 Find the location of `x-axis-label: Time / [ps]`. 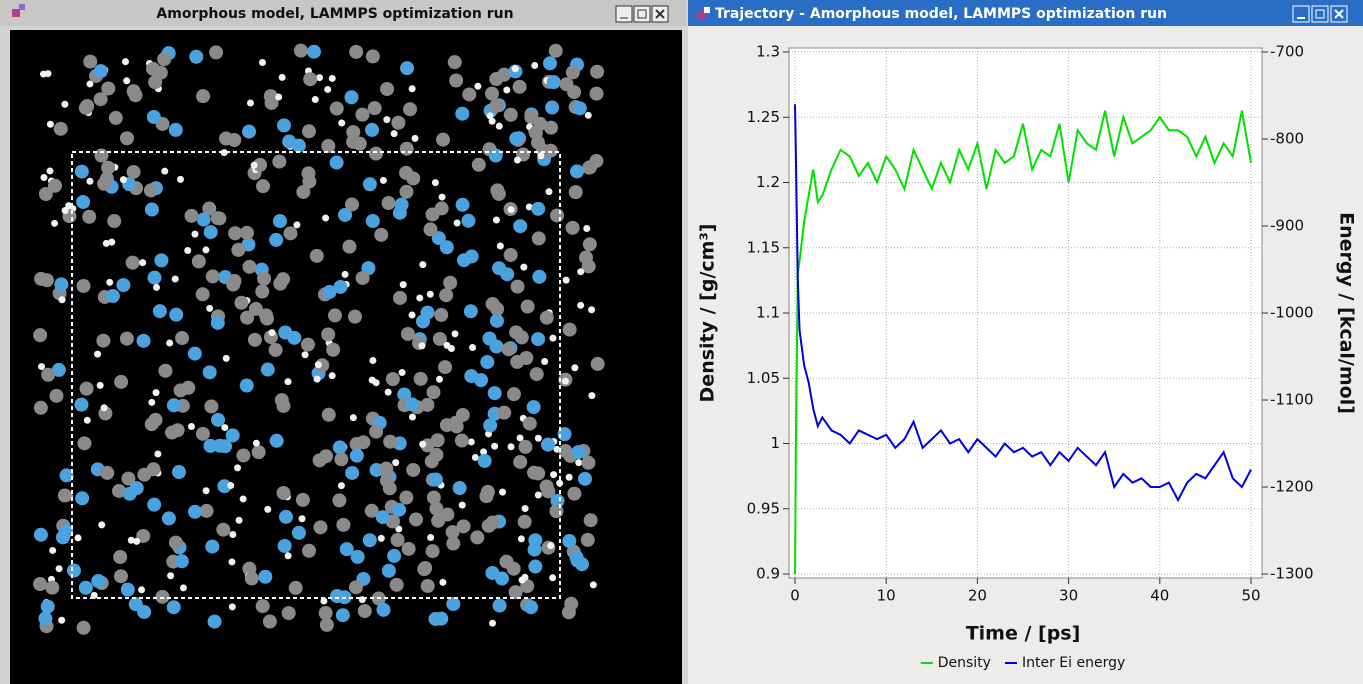

x-axis-label: Time / [ps] is located at coordinates (1023, 634).